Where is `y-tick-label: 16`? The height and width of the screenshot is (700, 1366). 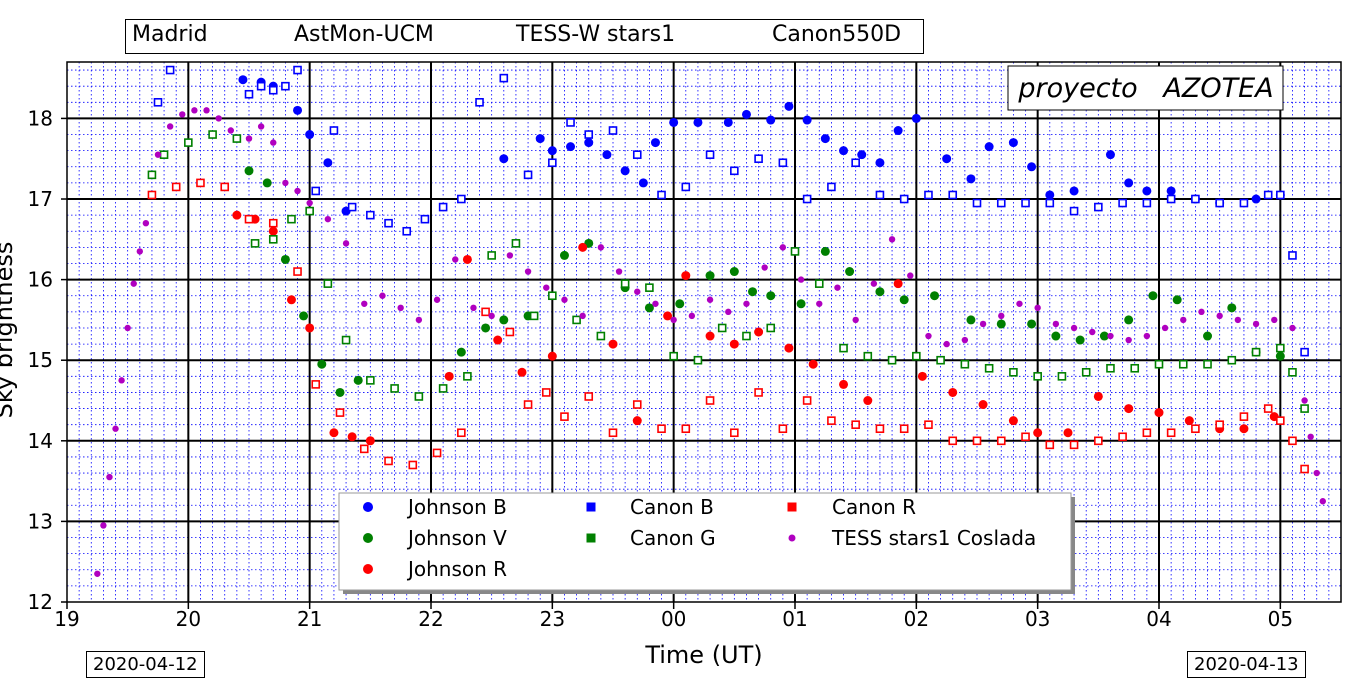
y-tick-label: 16 is located at coordinates (40, 280).